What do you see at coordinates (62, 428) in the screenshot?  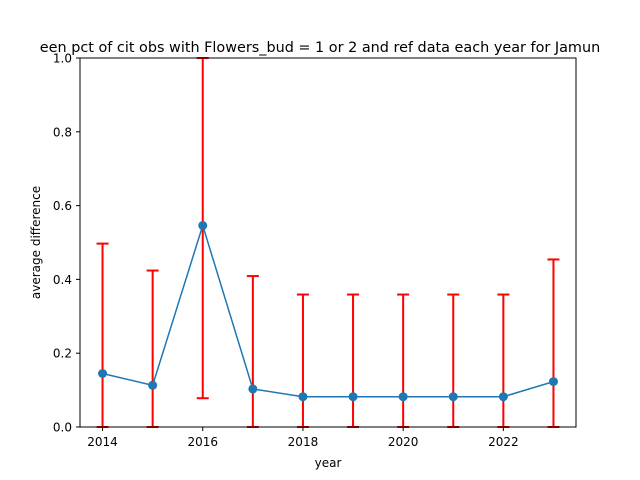 I see `y-tick-label: 0.0` at bounding box center [62, 428].